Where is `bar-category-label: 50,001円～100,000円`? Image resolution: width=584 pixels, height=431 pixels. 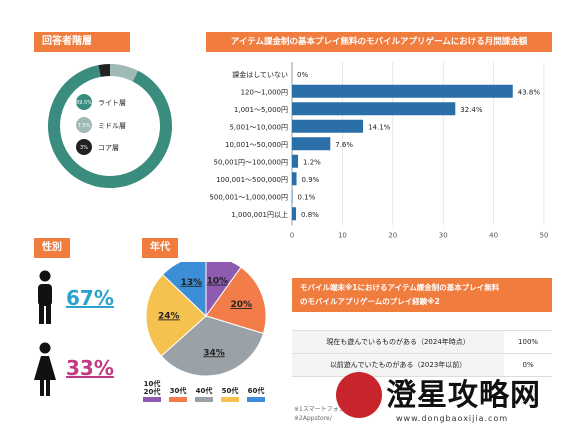 bar-category-label: 50,001円～100,000円 is located at coordinates (251, 162).